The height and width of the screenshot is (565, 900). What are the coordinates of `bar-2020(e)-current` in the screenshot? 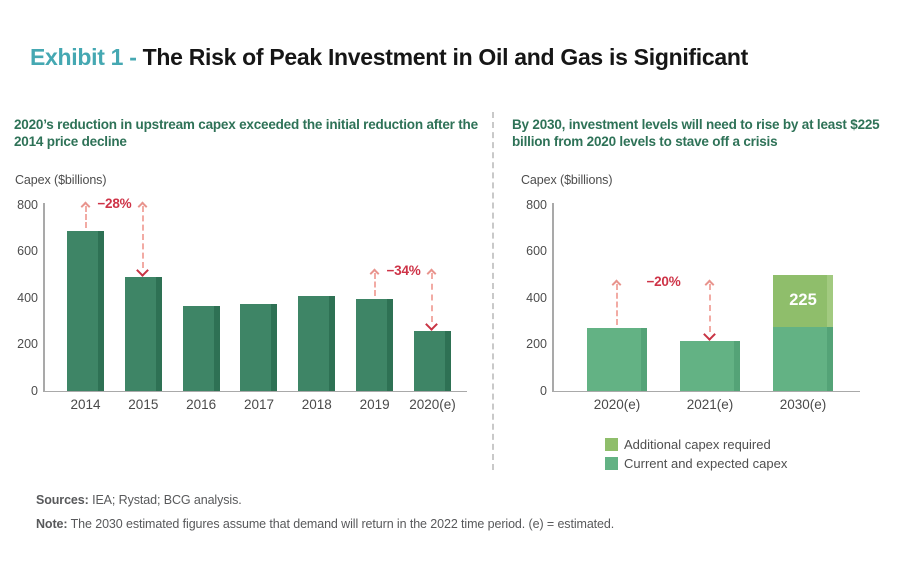 It's located at (617, 359).